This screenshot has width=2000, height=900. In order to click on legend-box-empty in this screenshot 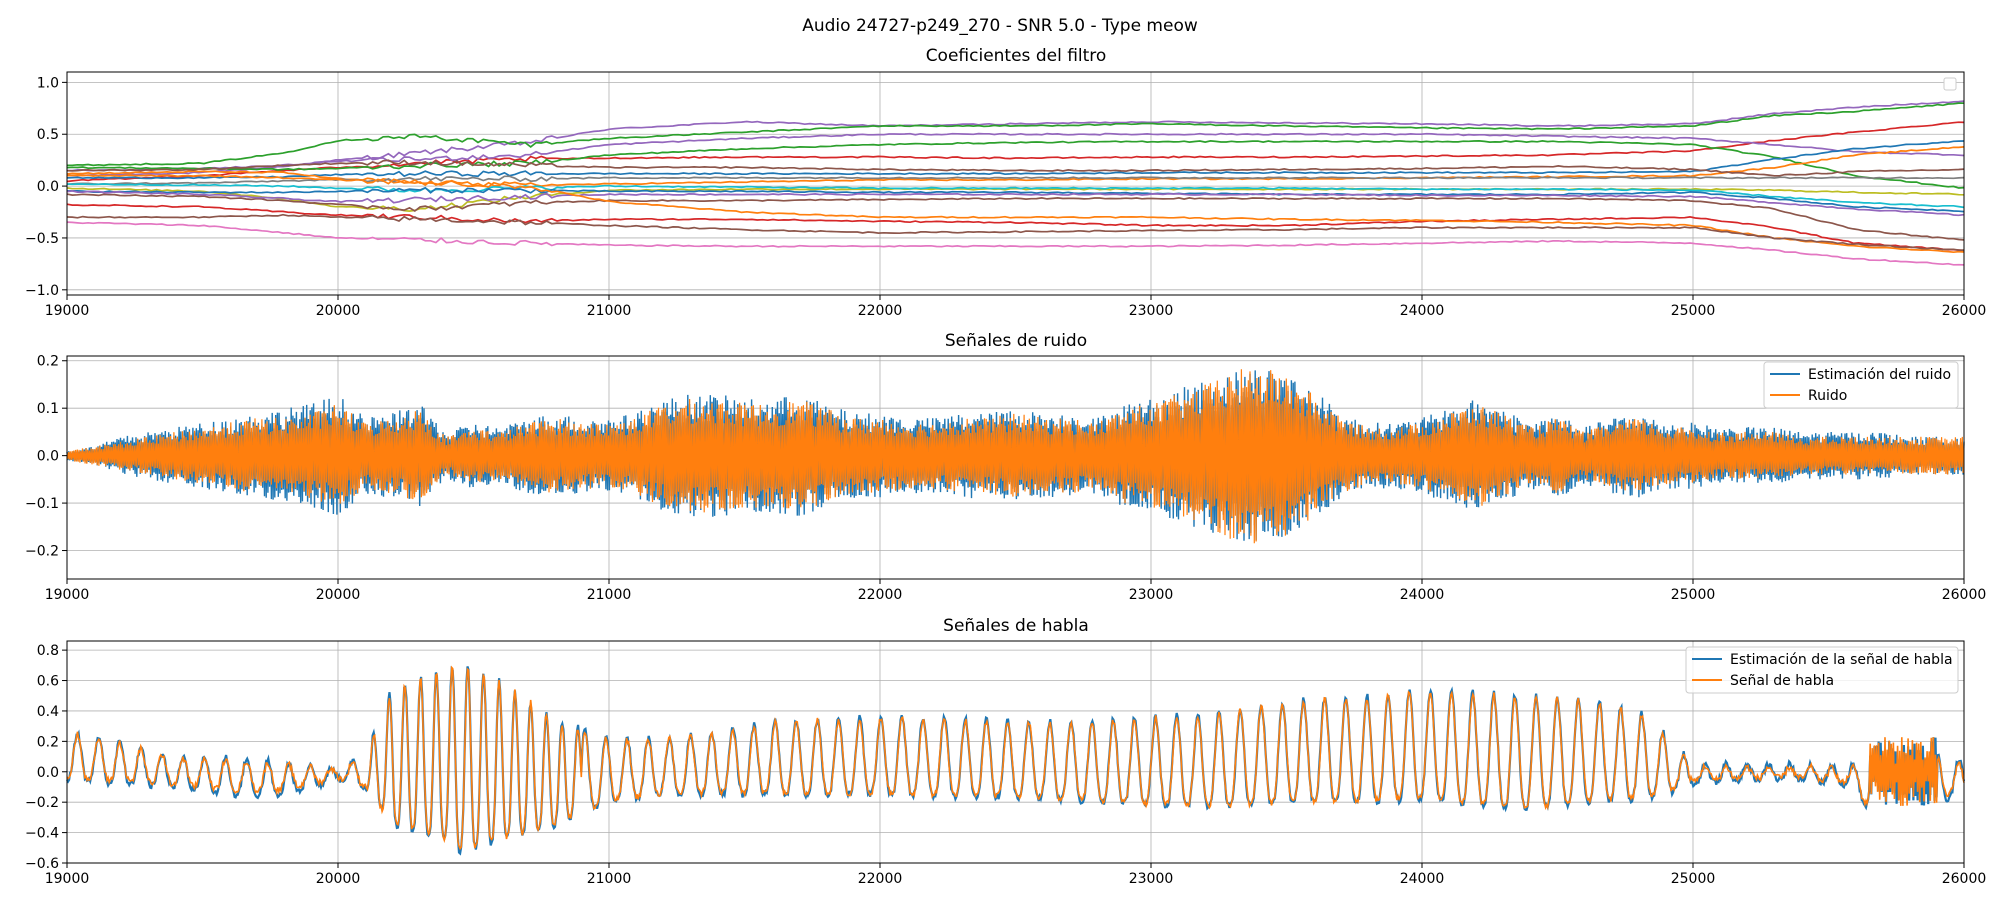, I will do `click(1950, 84)`.